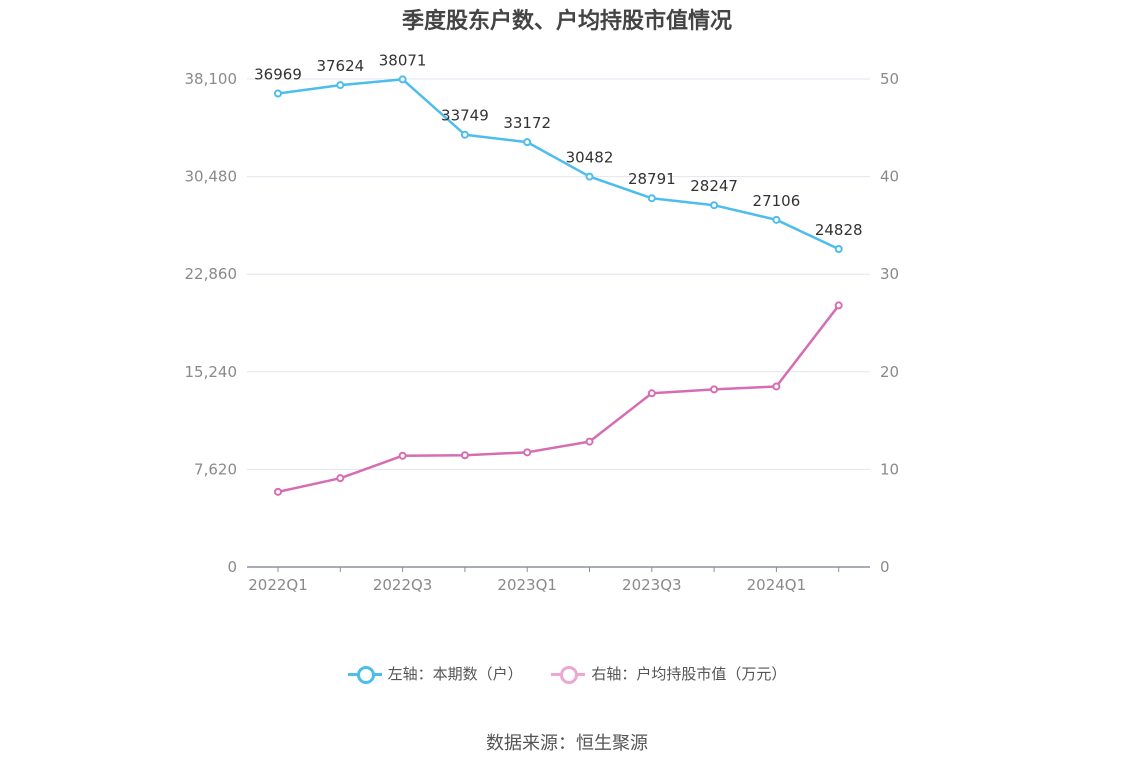  I want to click on legend-swatch-households-icon, so click(364, 674).